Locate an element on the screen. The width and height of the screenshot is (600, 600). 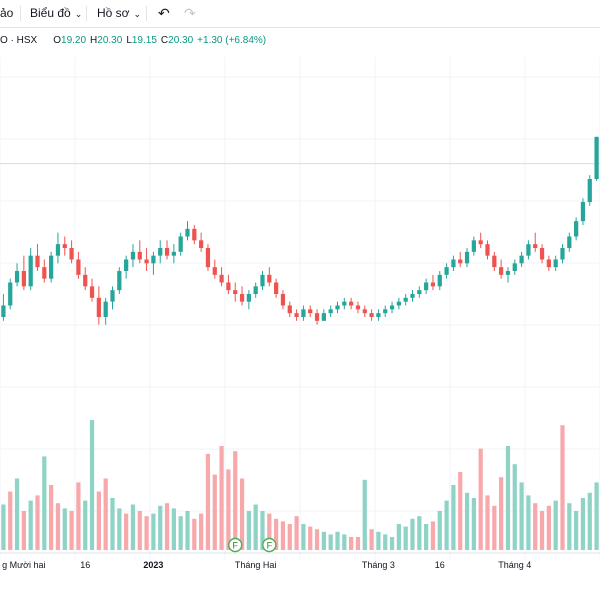
x-tick-label: Tháng 4 is located at coordinates (514, 565).